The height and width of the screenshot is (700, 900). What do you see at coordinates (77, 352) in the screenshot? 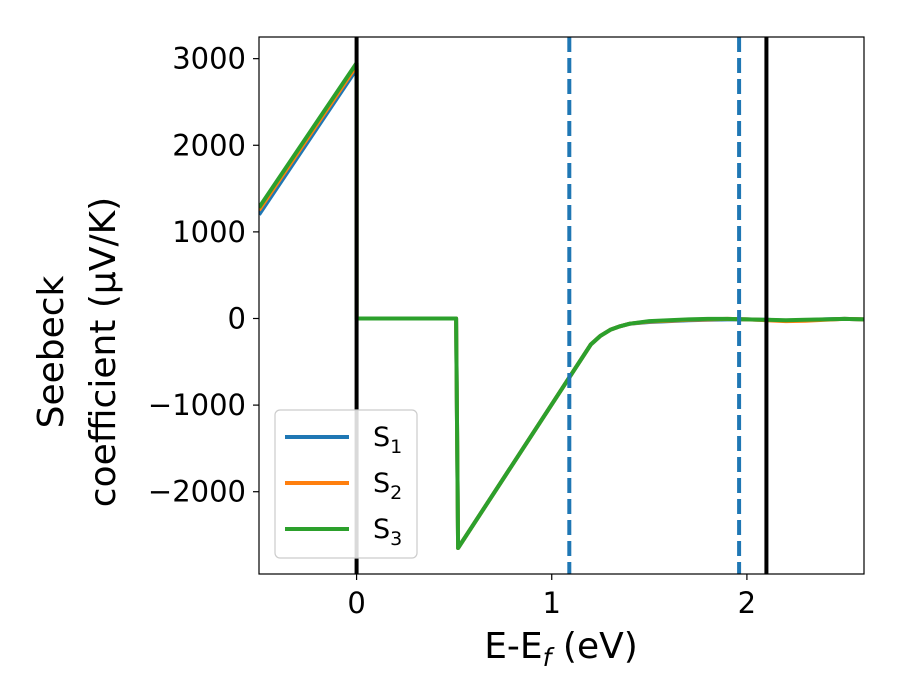
I see `y-axis-title: Seebeck coefficient (μV/K)` at bounding box center [77, 352].